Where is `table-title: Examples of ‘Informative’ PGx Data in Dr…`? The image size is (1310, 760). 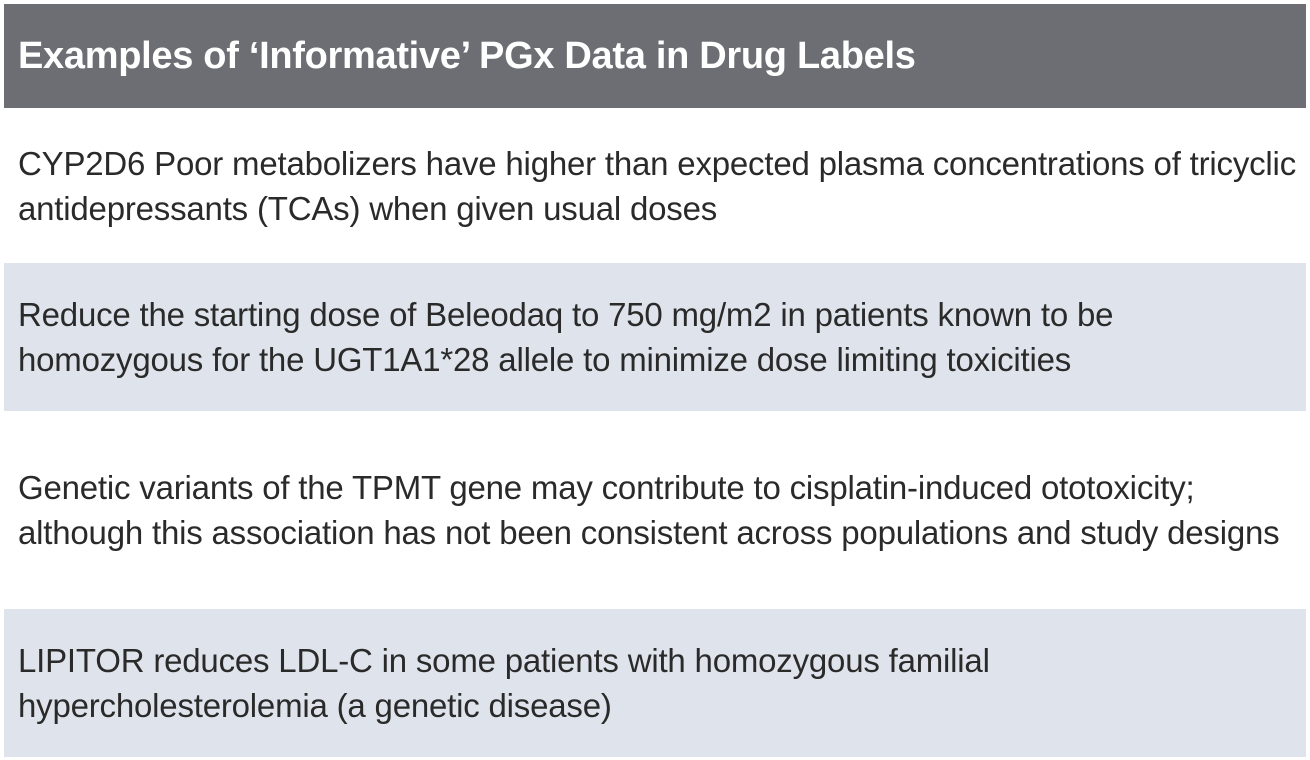 table-title: Examples of ‘Informative’ PGx Data in Dr… is located at coordinates (467, 55).